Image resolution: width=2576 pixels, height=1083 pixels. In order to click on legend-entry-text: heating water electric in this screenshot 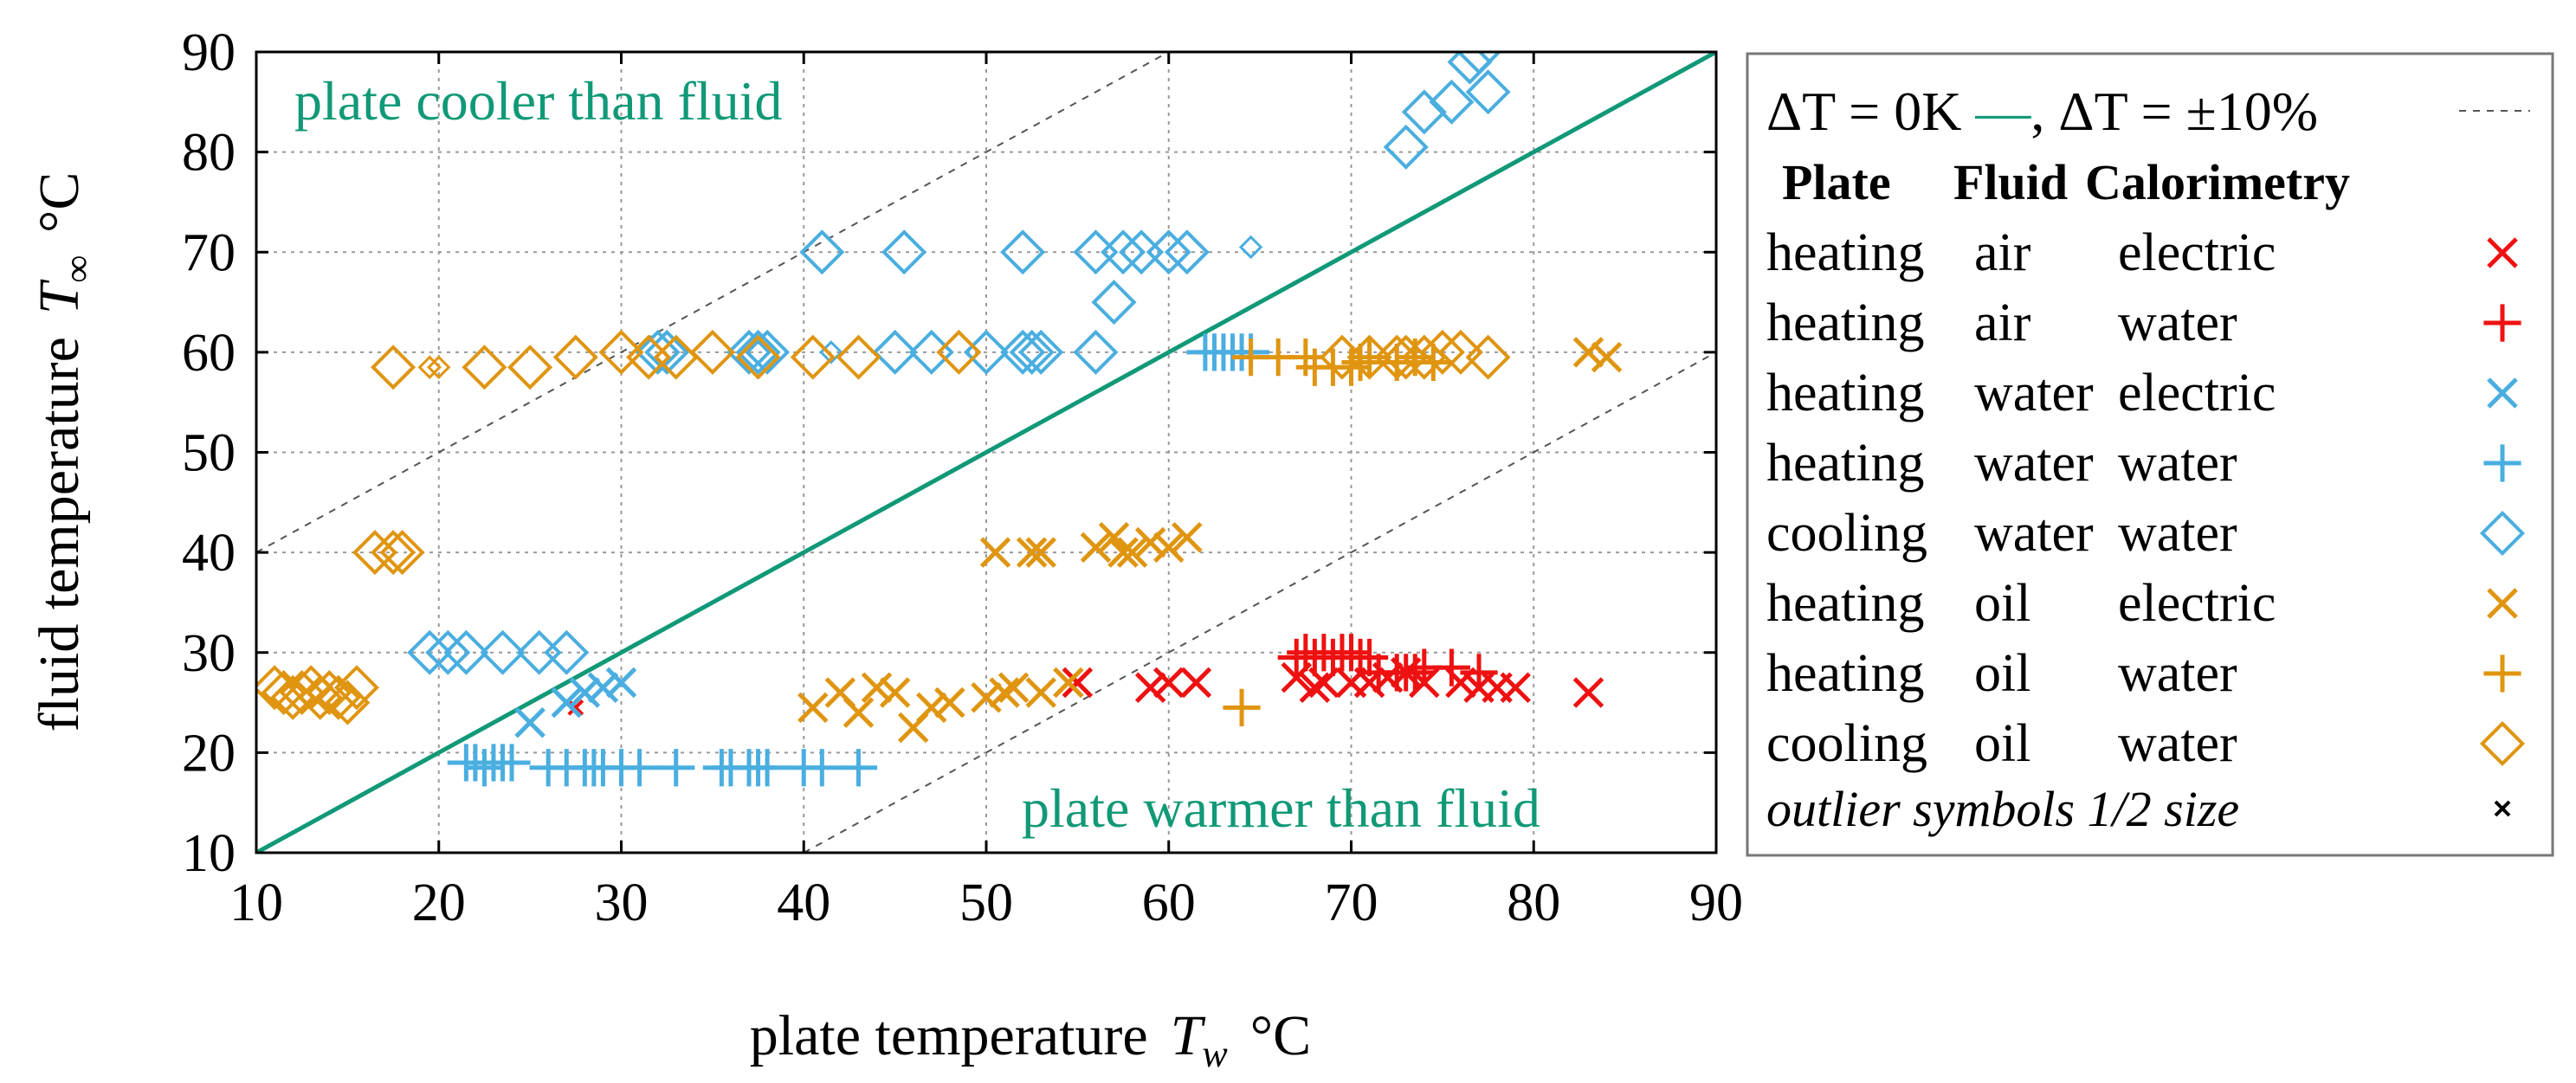, I will do `click(2021, 393)`.